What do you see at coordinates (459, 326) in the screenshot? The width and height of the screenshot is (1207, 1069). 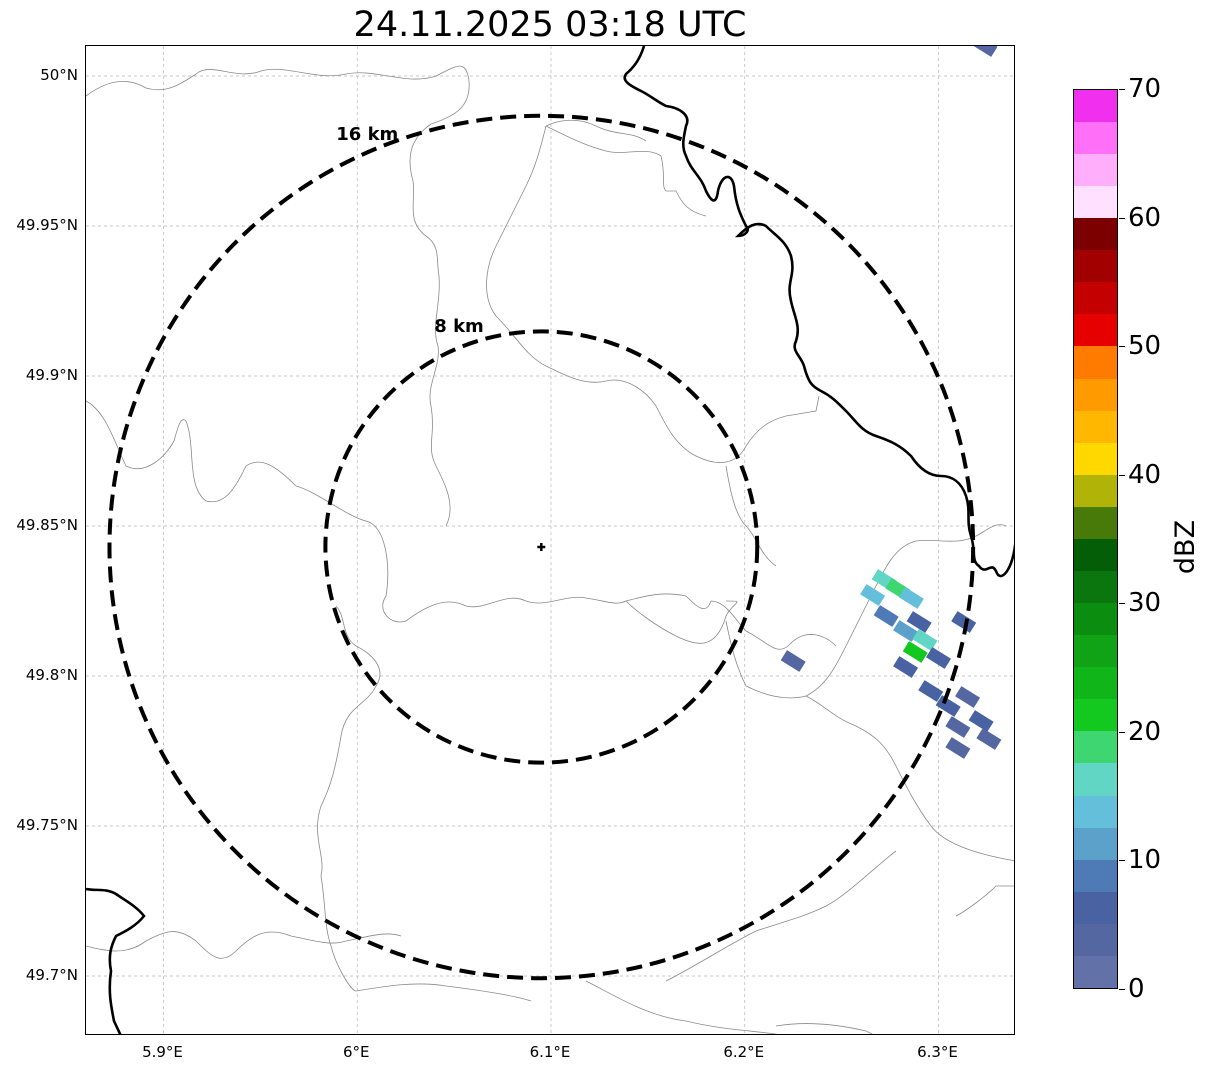 I see `range-ring-label: 8 km` at bounding box center [459, 326].